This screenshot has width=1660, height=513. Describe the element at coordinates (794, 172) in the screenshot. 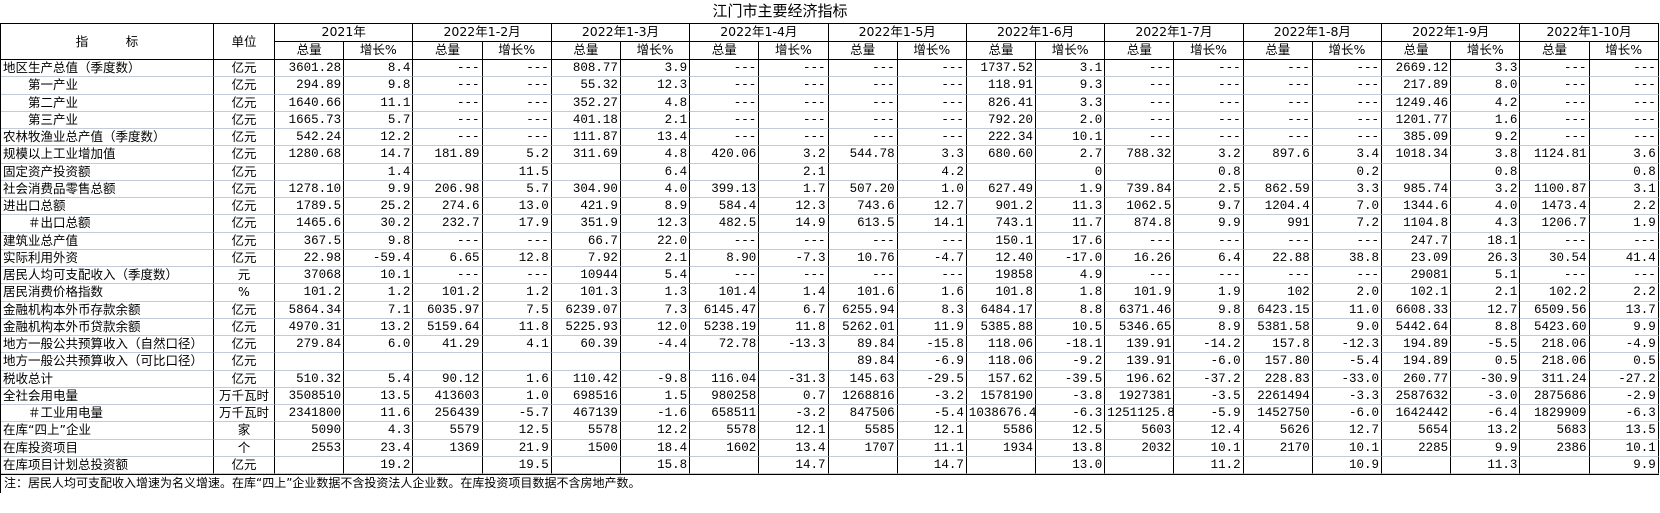

I see `growth-value: 2.1` at that location.